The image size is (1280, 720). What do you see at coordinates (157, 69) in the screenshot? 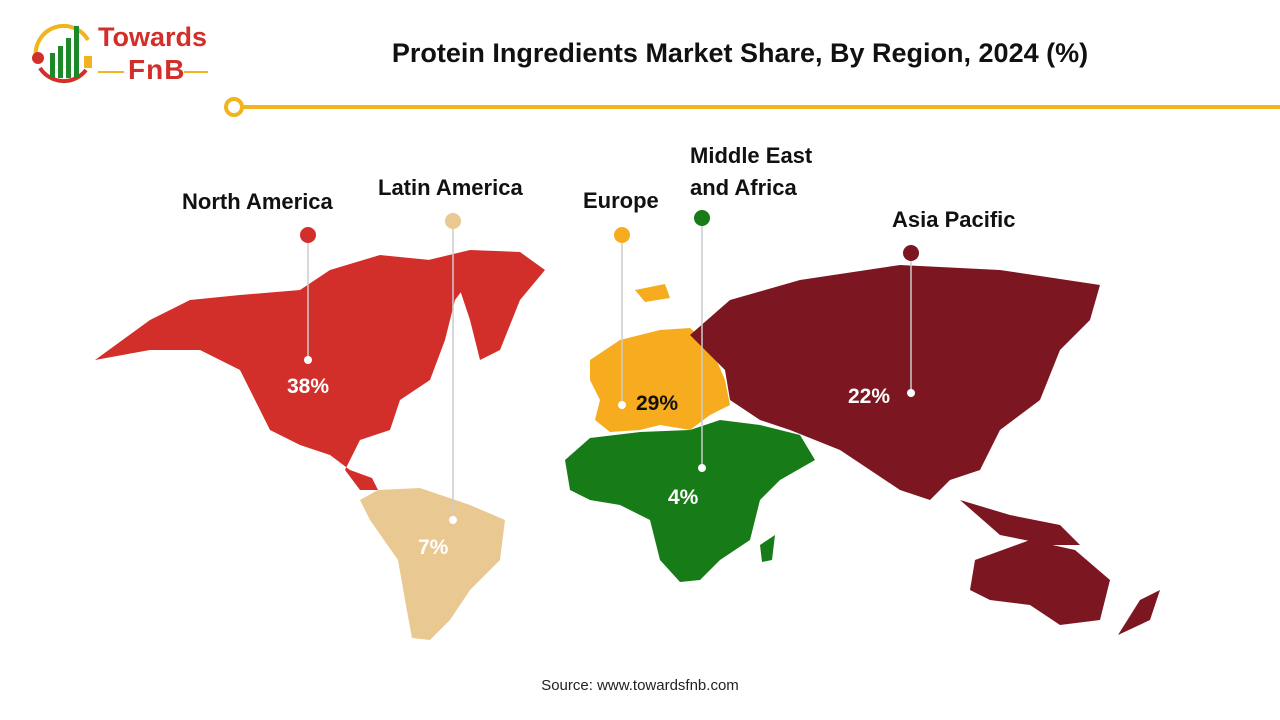
I see `logo-text-fnb: FnB` at bounding box center [157, 69].